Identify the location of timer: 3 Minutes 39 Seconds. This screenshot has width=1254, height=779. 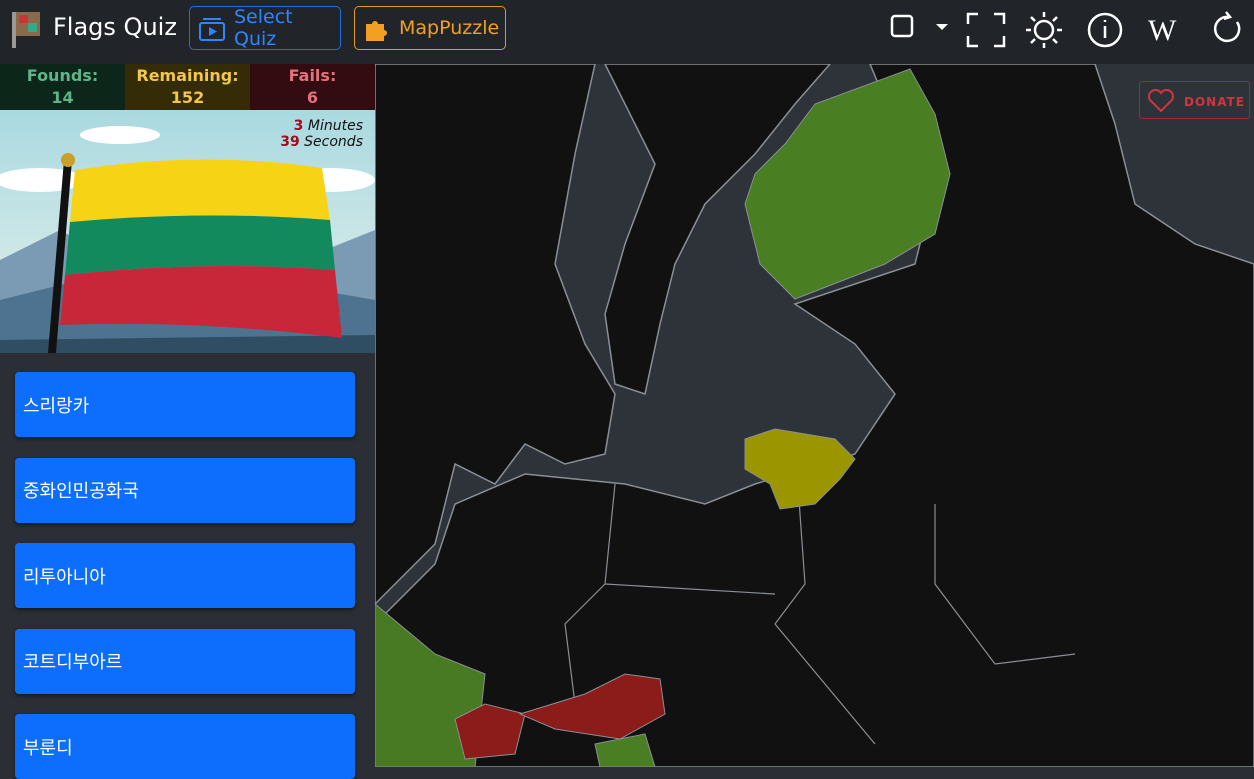
(321, 134).